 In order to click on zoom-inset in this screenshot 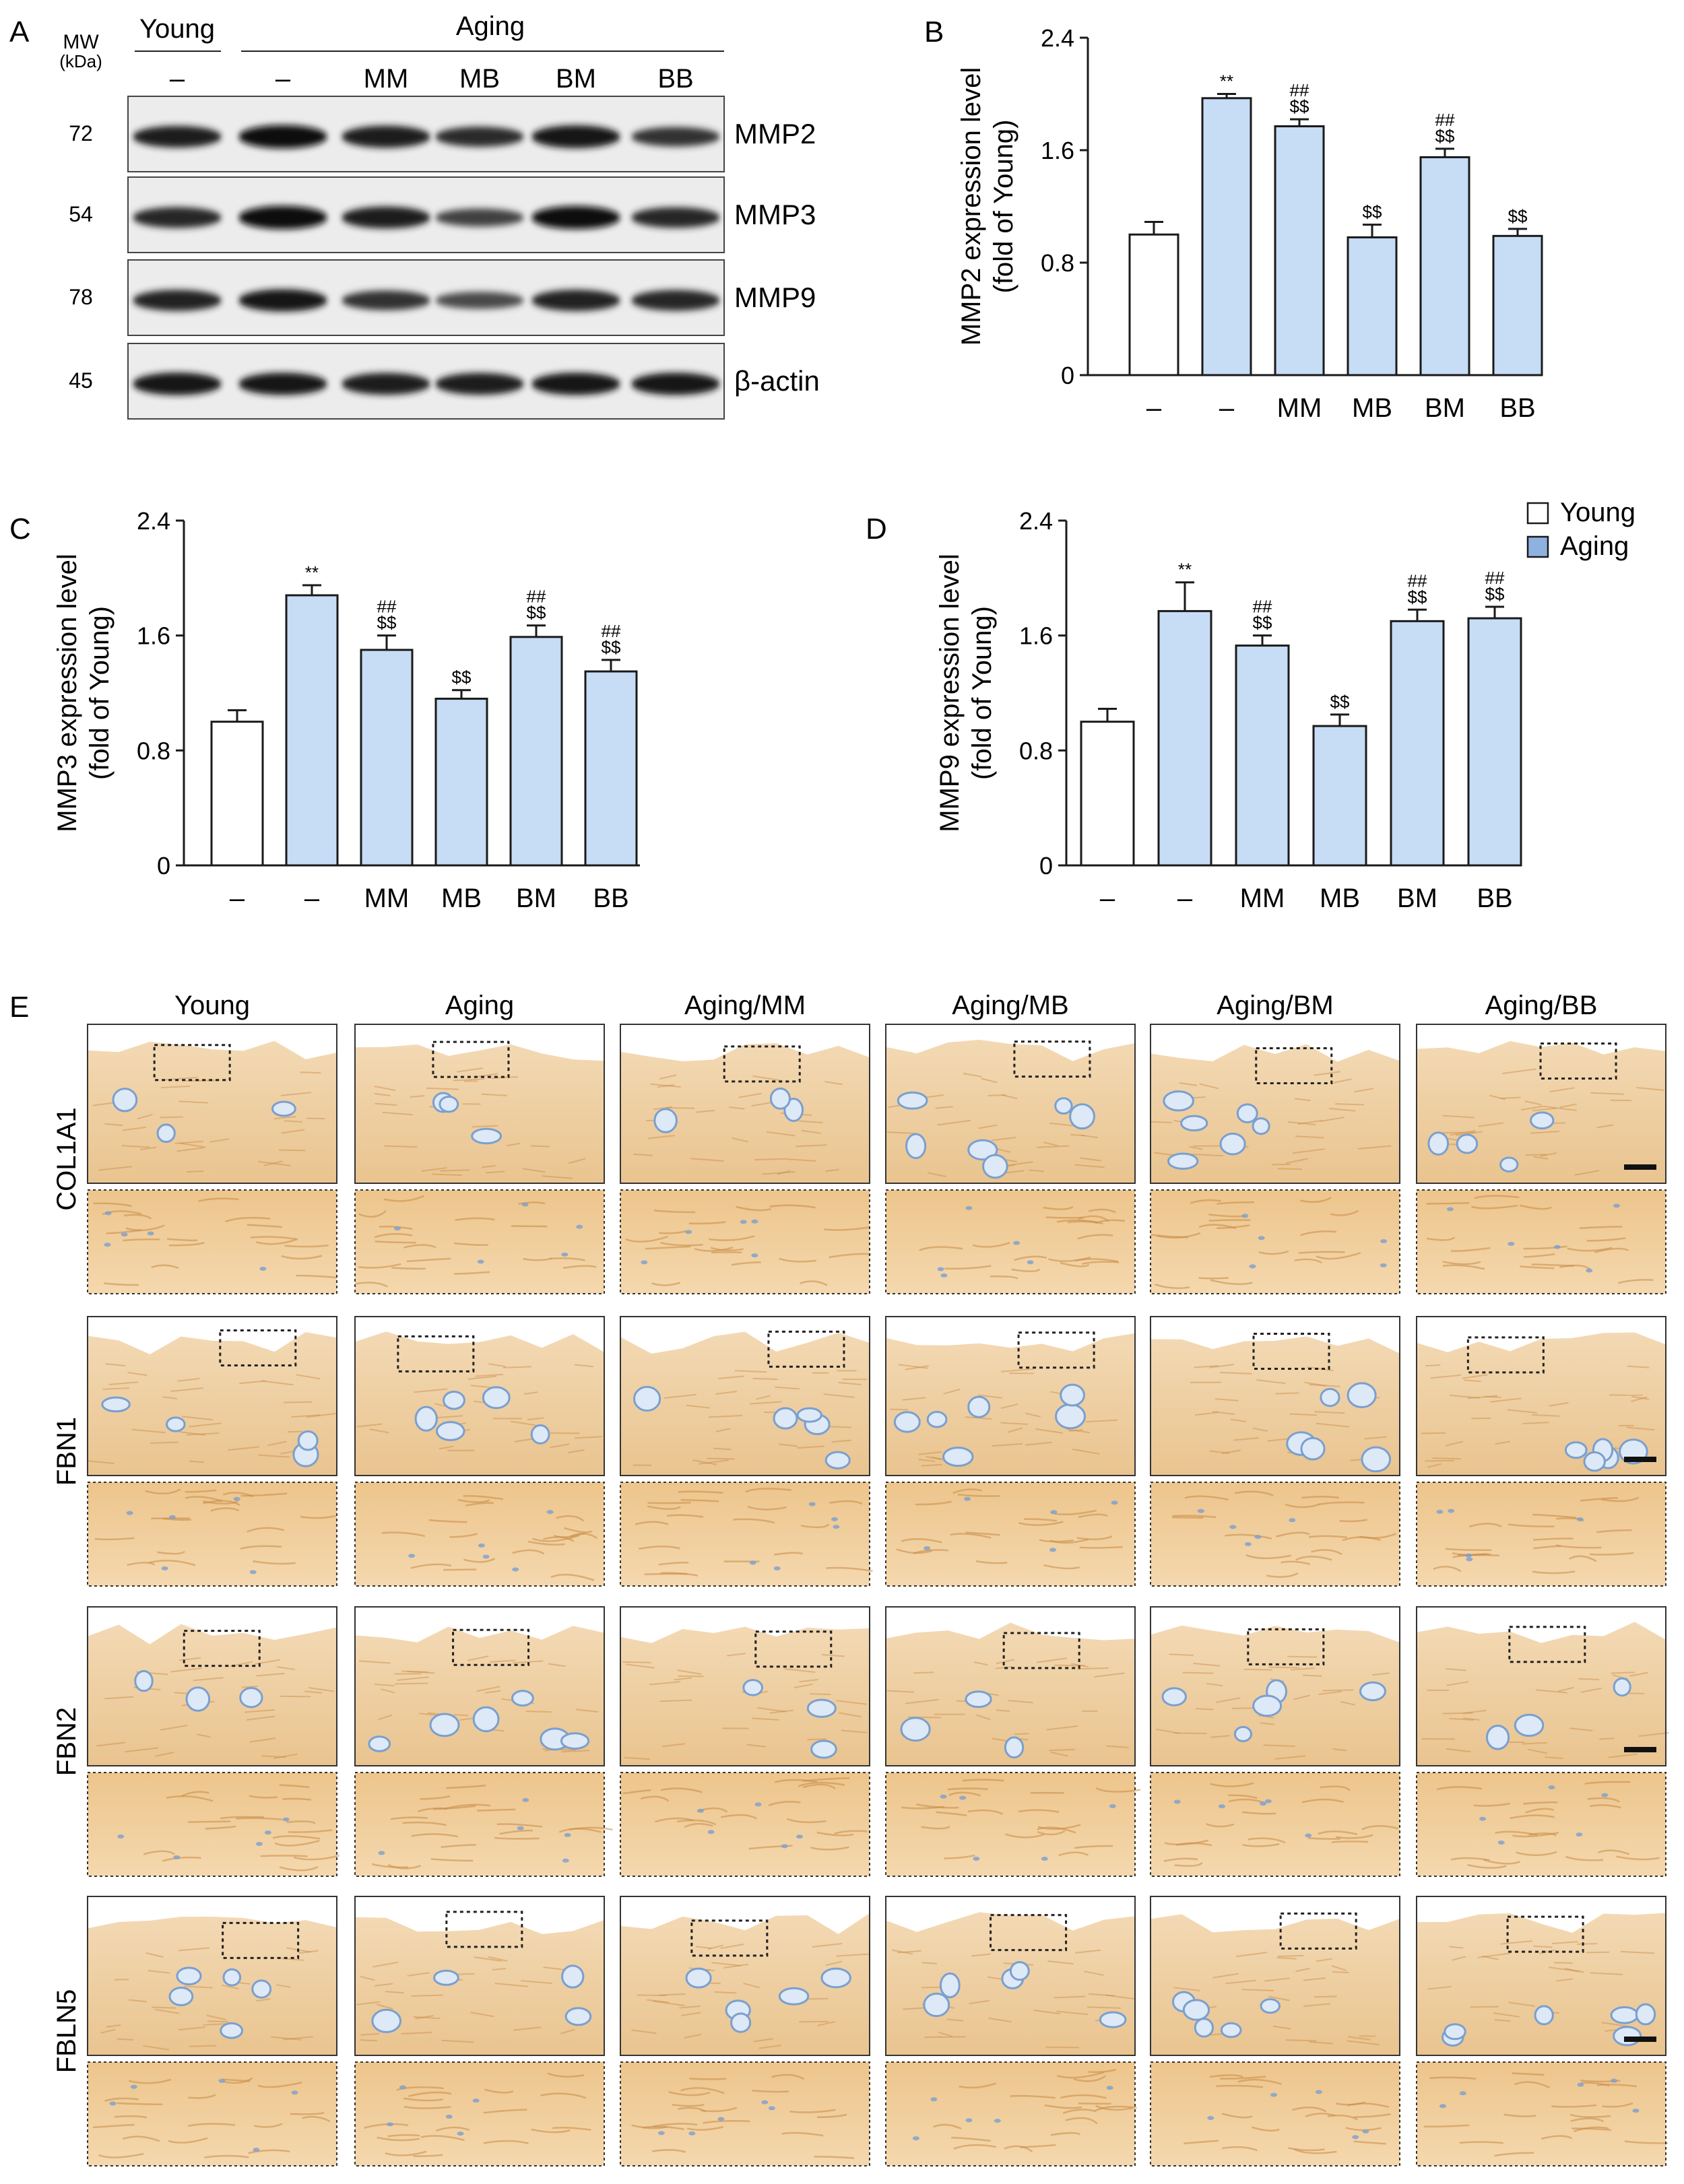, I will do `click(212, 1242)`.